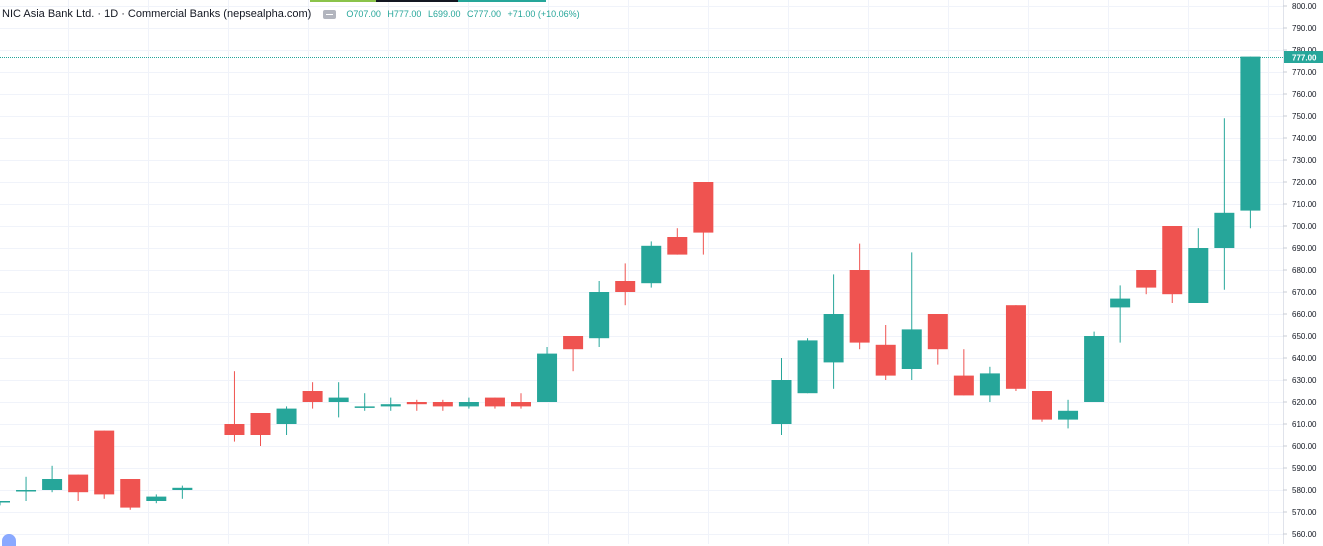  I want to click on price-tick-label: 580.00, so click(1304, 490).